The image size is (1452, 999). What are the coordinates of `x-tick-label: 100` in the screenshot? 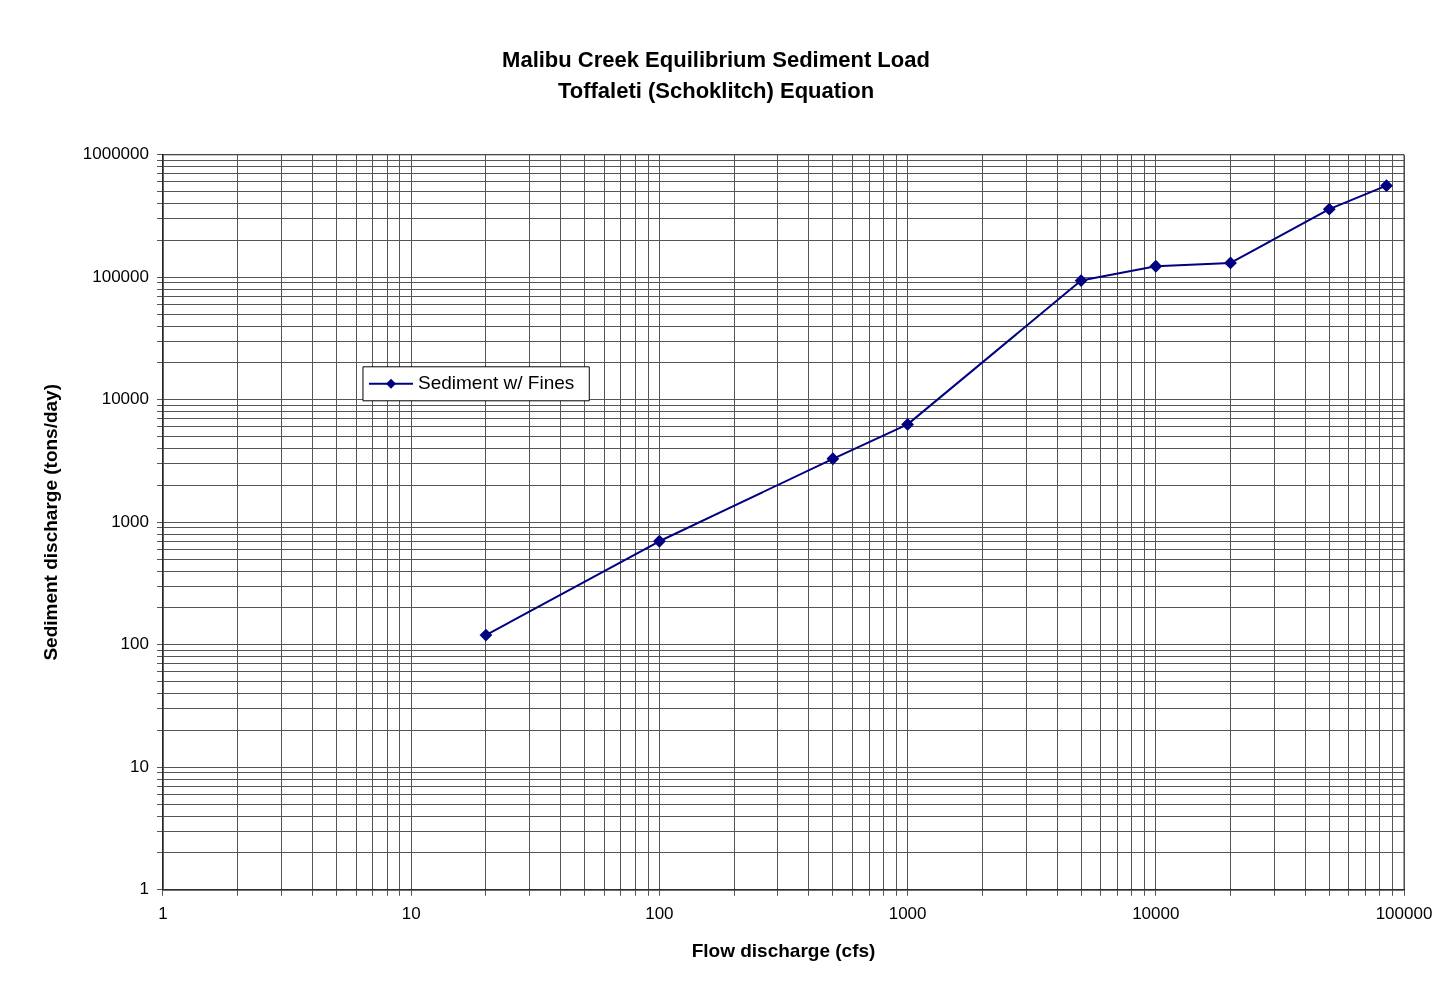 It's located at (659, 913).